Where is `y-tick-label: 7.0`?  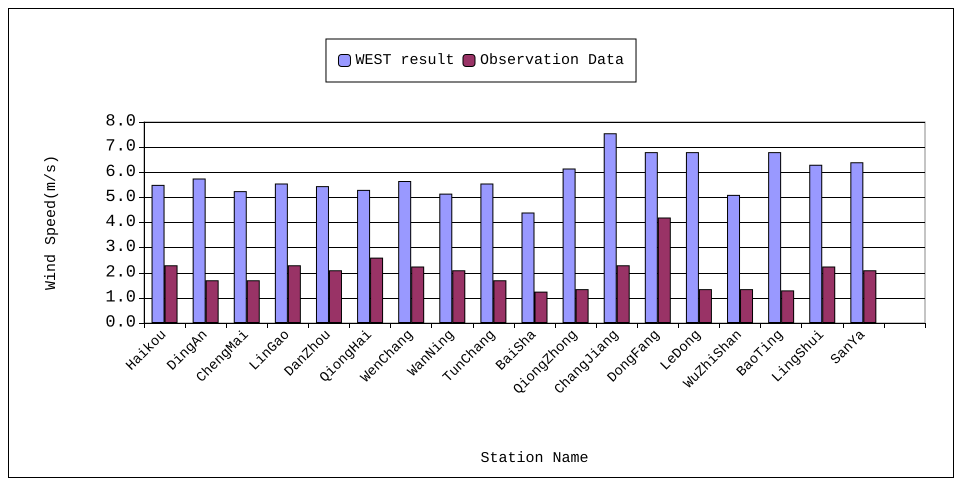
y-tick-label: 7.0 is located at coordinates (120, 147).